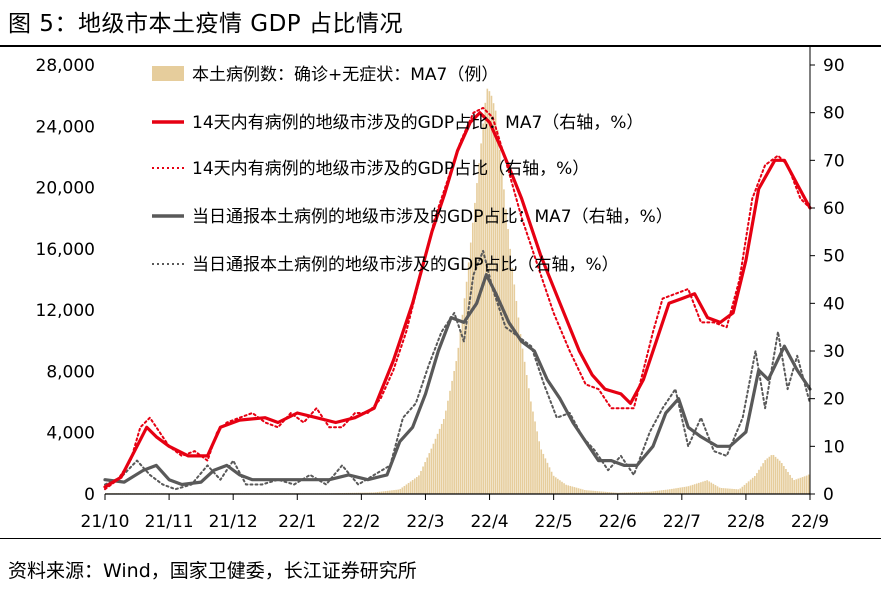  Describe the element at coordinates (432, 217) in the screenshot. I see `legend-label: 当日通报本土病例的地级市涉及的GDP占比：MA7（右轴，%）` at that location.